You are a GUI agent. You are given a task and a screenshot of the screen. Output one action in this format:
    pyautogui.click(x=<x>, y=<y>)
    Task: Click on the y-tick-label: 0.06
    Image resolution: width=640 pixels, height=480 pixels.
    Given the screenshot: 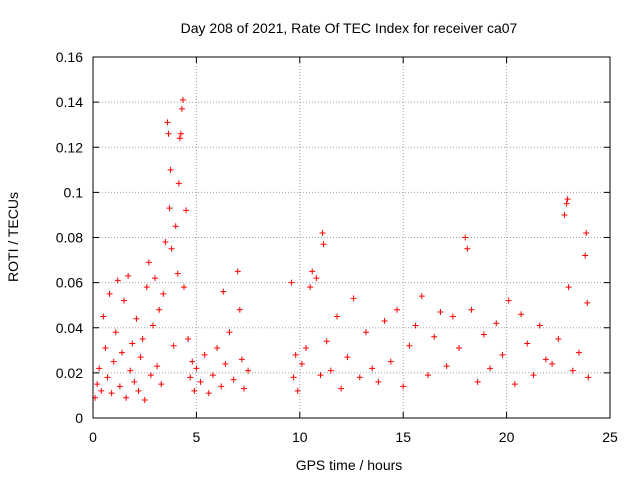 What is the action you would take?
    pyautogui.click(x=69, y=283)
    